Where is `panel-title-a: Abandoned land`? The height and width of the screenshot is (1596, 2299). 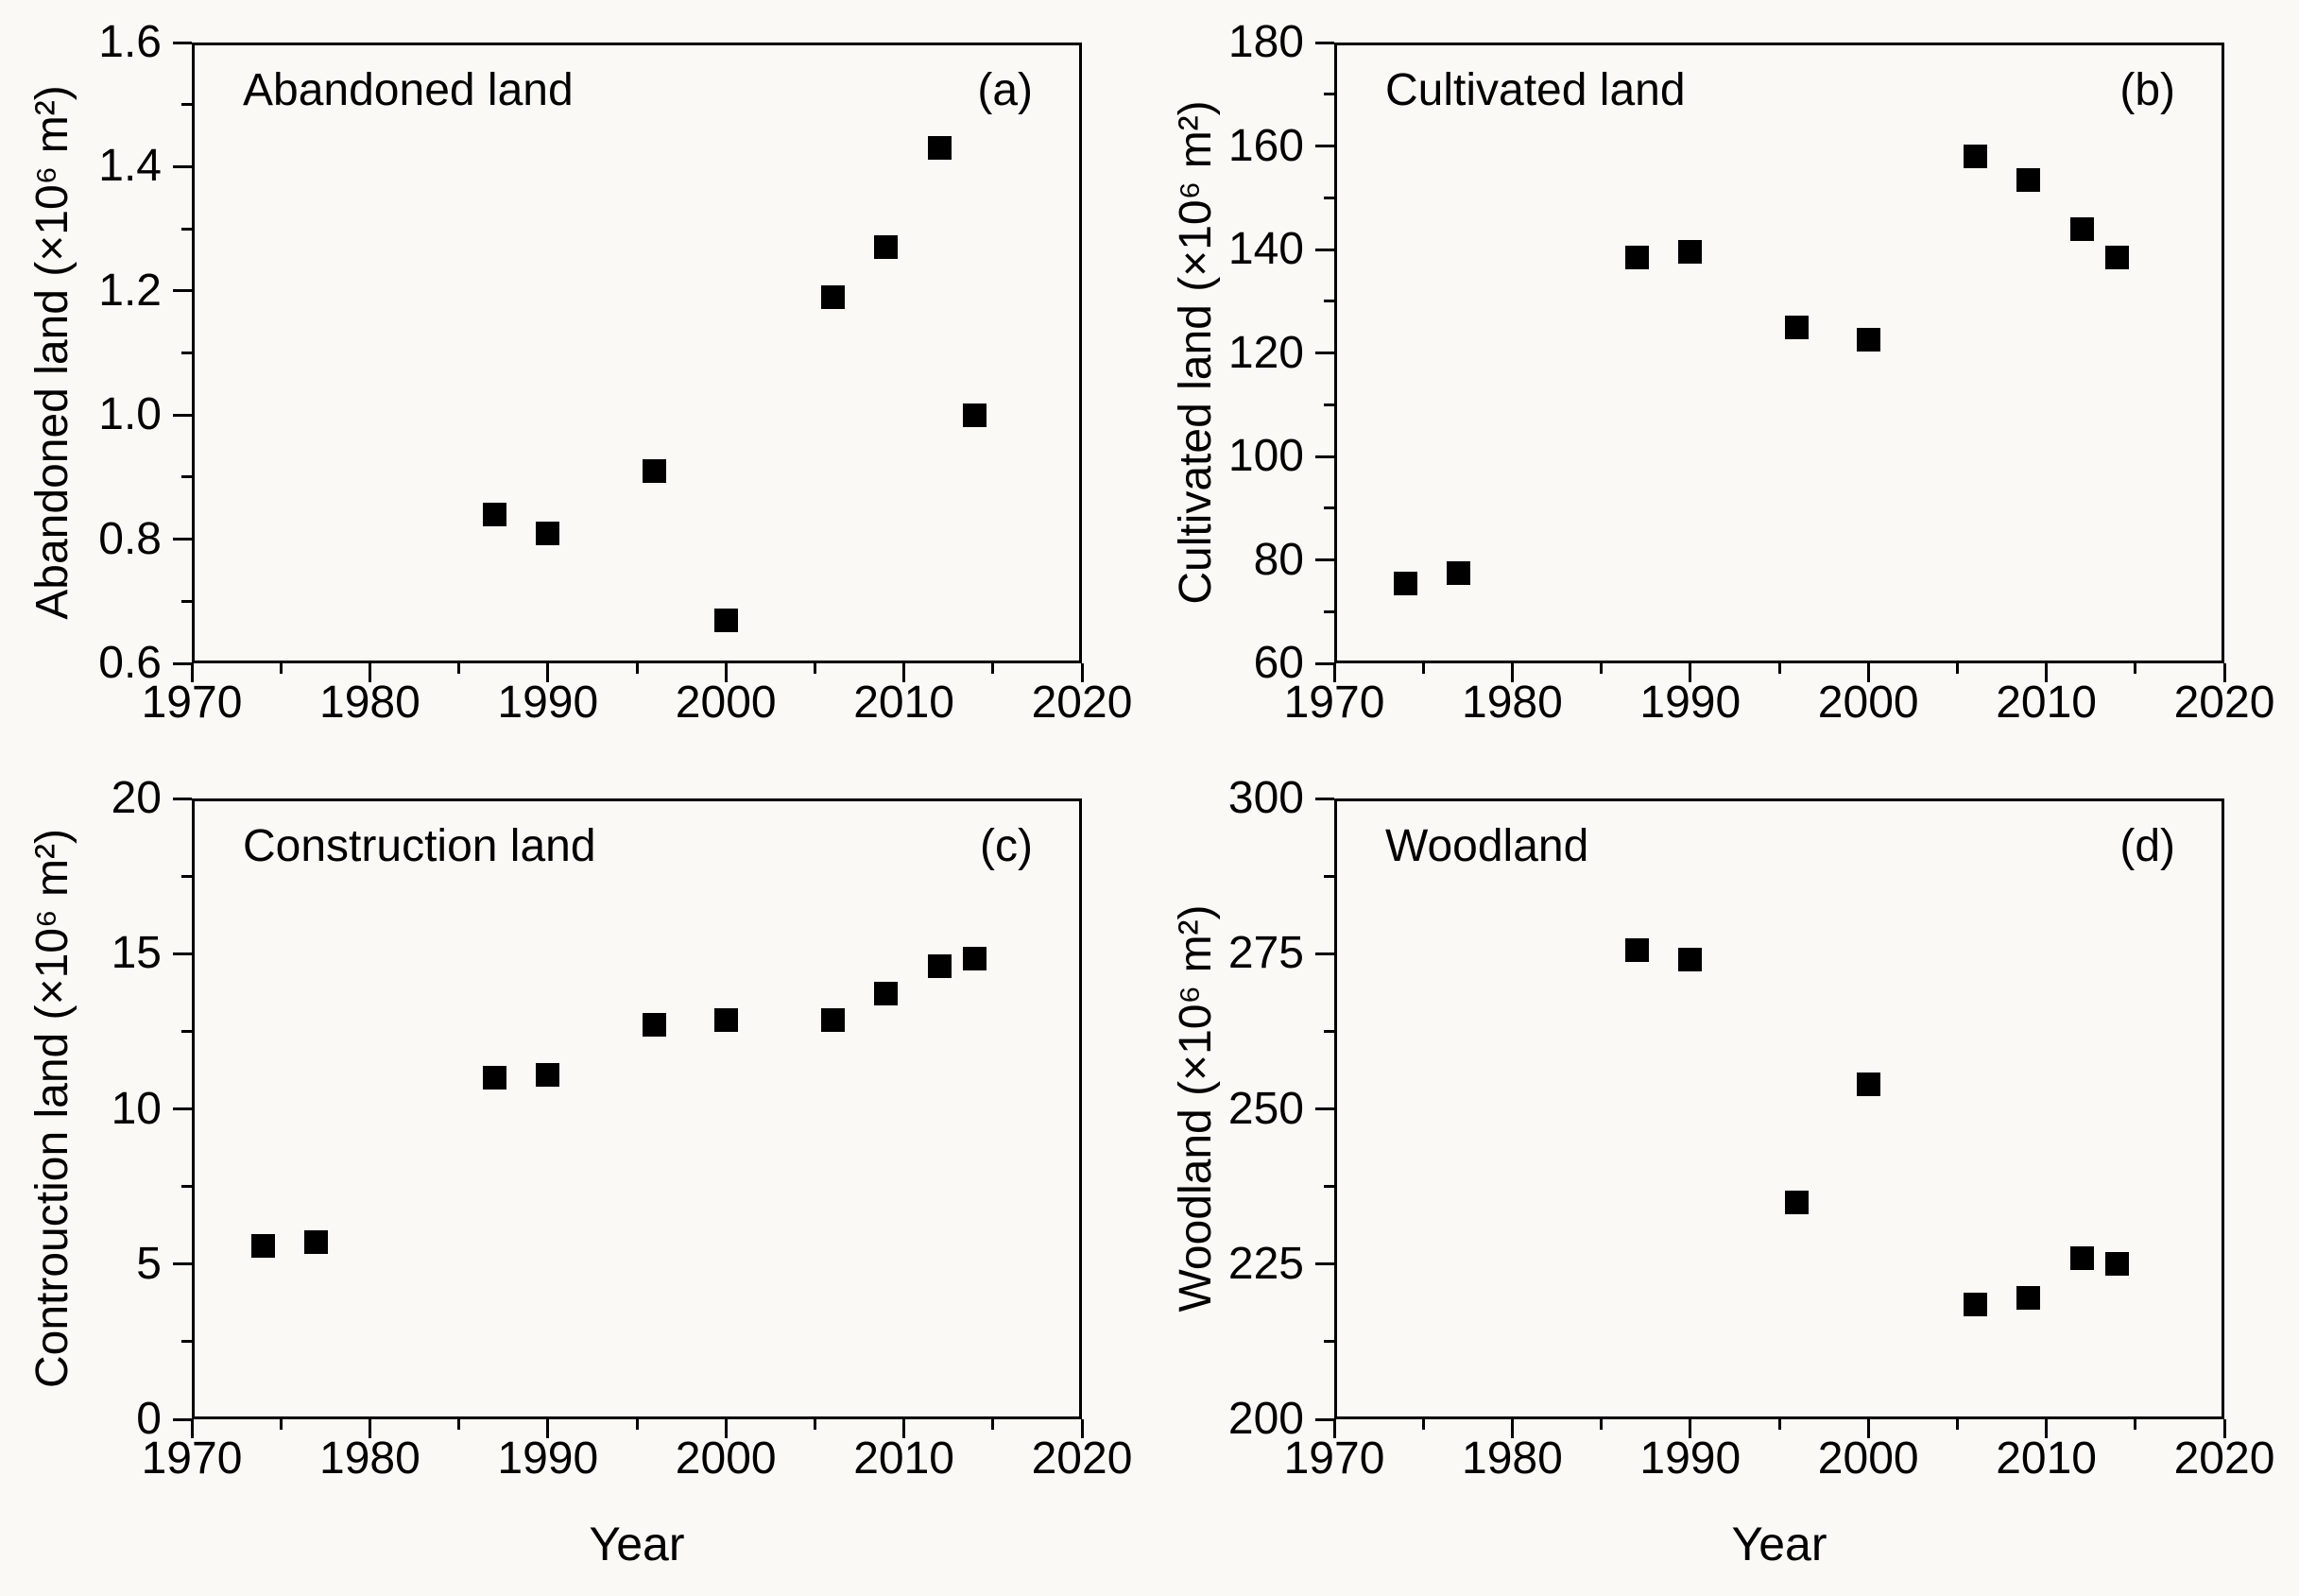 panel-title-a: Abandoned land is located at coordinates (408, 90).